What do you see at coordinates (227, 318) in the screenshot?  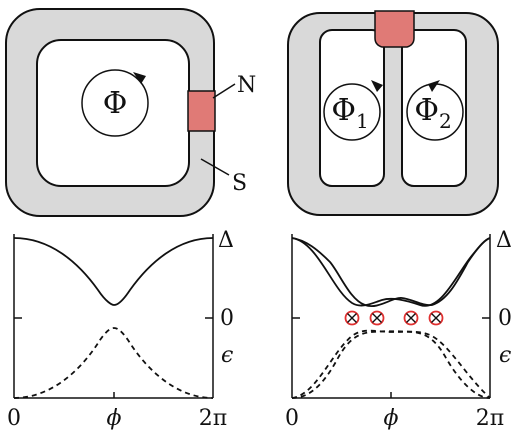 I see `zero-label-left: 0` at bounding box center [227, 318].